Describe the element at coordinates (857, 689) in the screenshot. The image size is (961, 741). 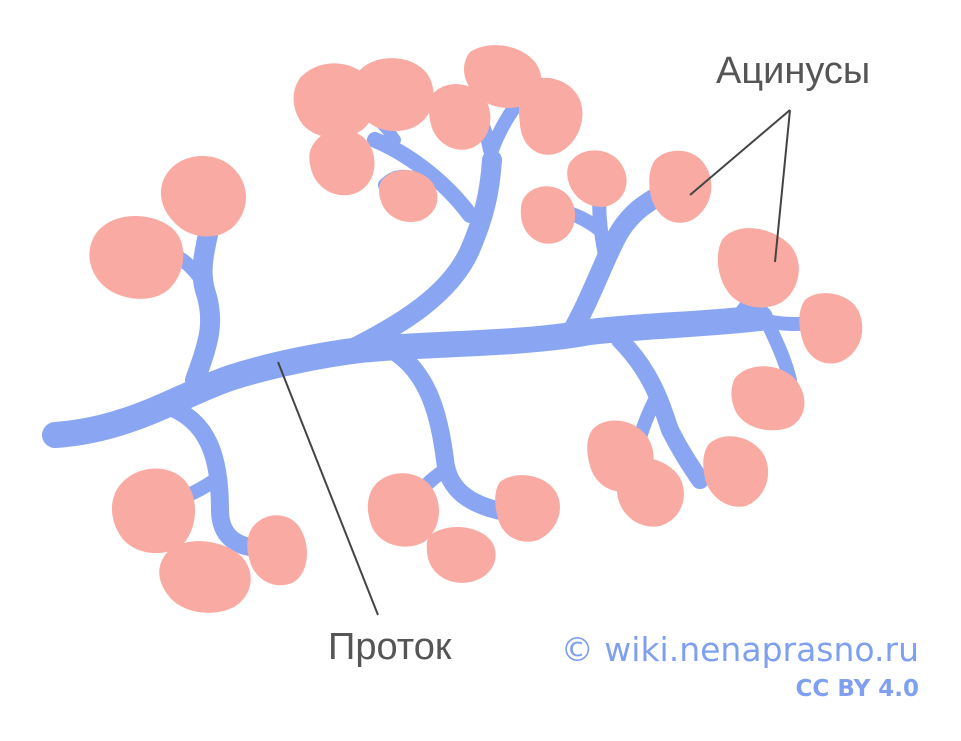
I see `license-credit: CC BY 4.0` at that location.